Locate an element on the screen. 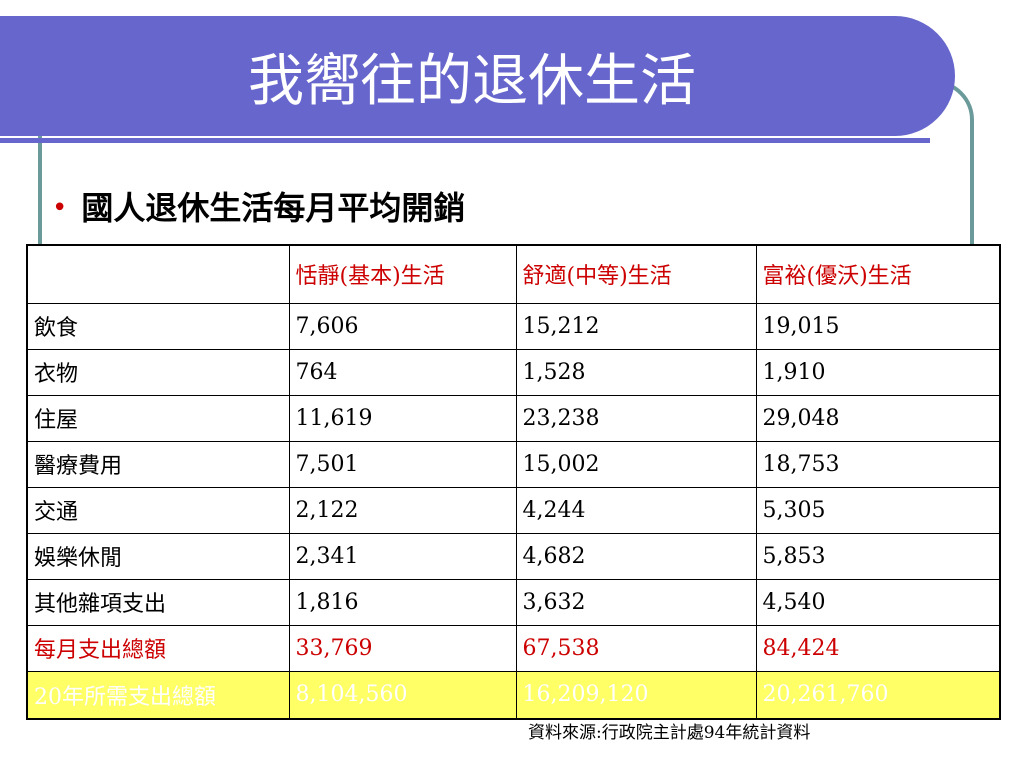 This screenshot has width=1024, height=768. cell-value: 11,619 is located at coordinates (402, 418).